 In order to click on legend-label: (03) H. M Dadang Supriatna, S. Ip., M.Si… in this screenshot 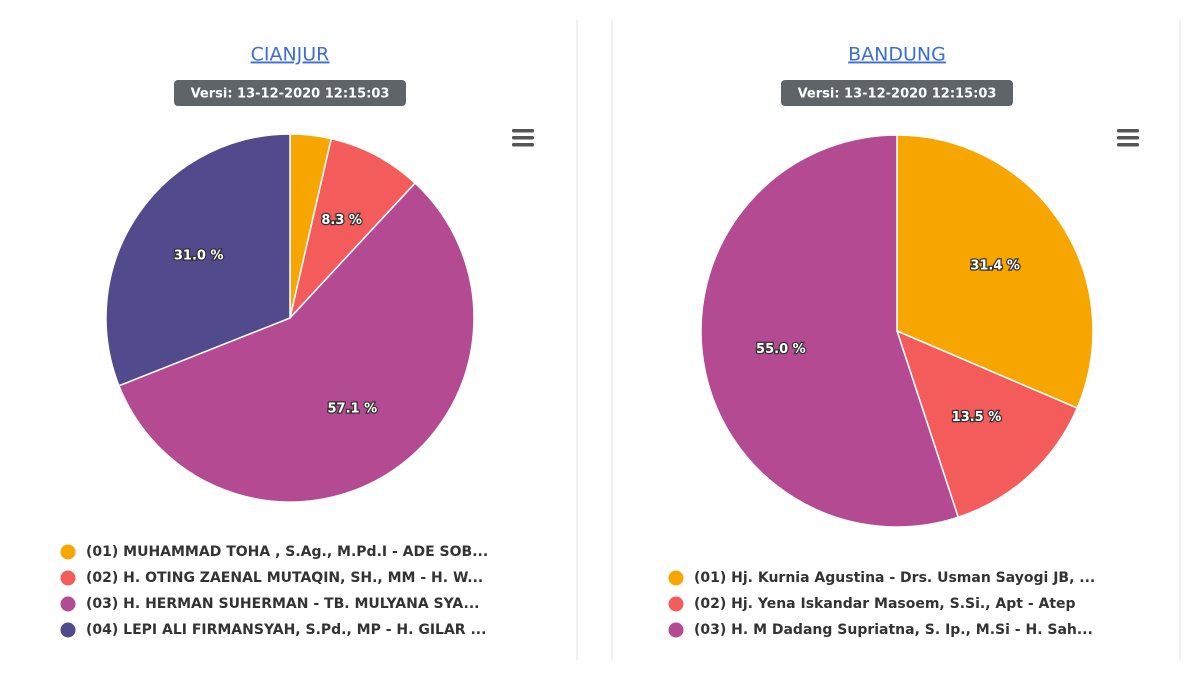, I will do `click(893, 630)`.